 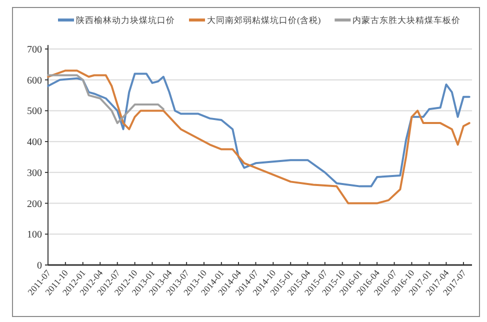 I want to click on line-series, so click(x=105, y=99).